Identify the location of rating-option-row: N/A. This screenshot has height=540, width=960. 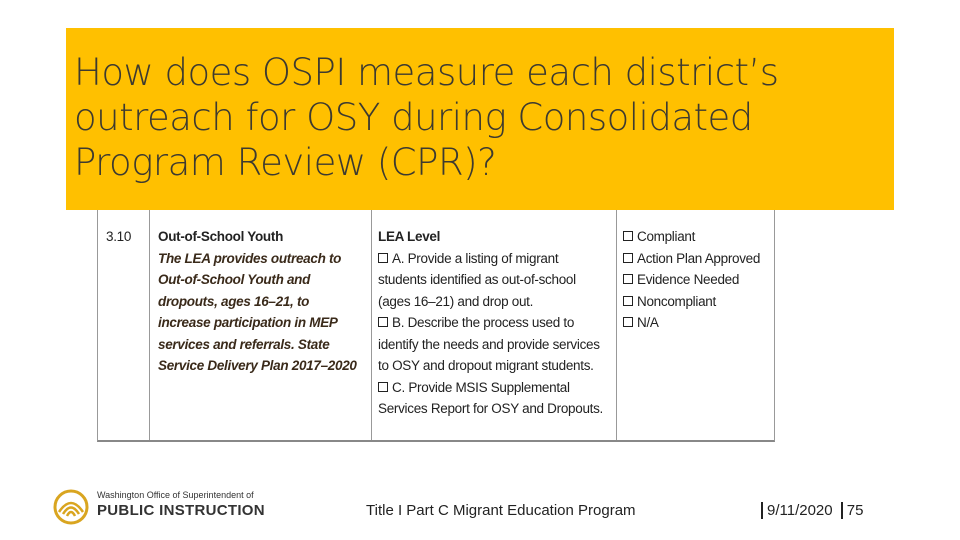
(698, 323).